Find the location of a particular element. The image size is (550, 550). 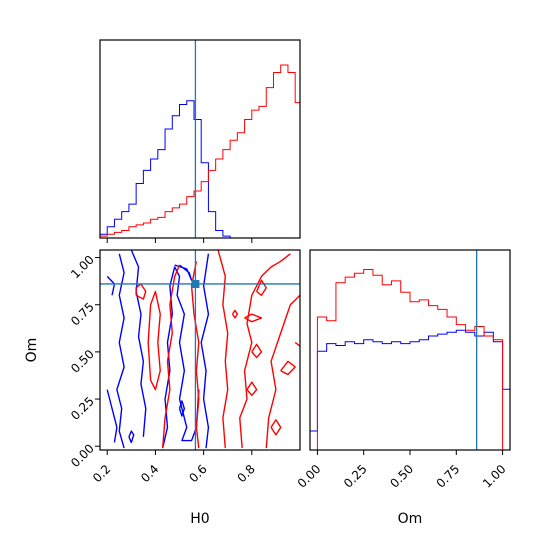

om-x-tick-label-3: 0.75 is located at coordinates (448, 476).